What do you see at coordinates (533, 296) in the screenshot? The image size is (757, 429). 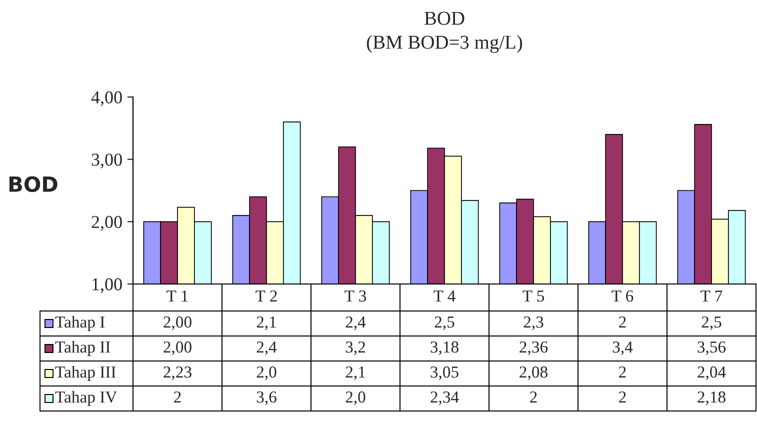 I see `x-tick-label: T 5` at bounding box center [533, 296].